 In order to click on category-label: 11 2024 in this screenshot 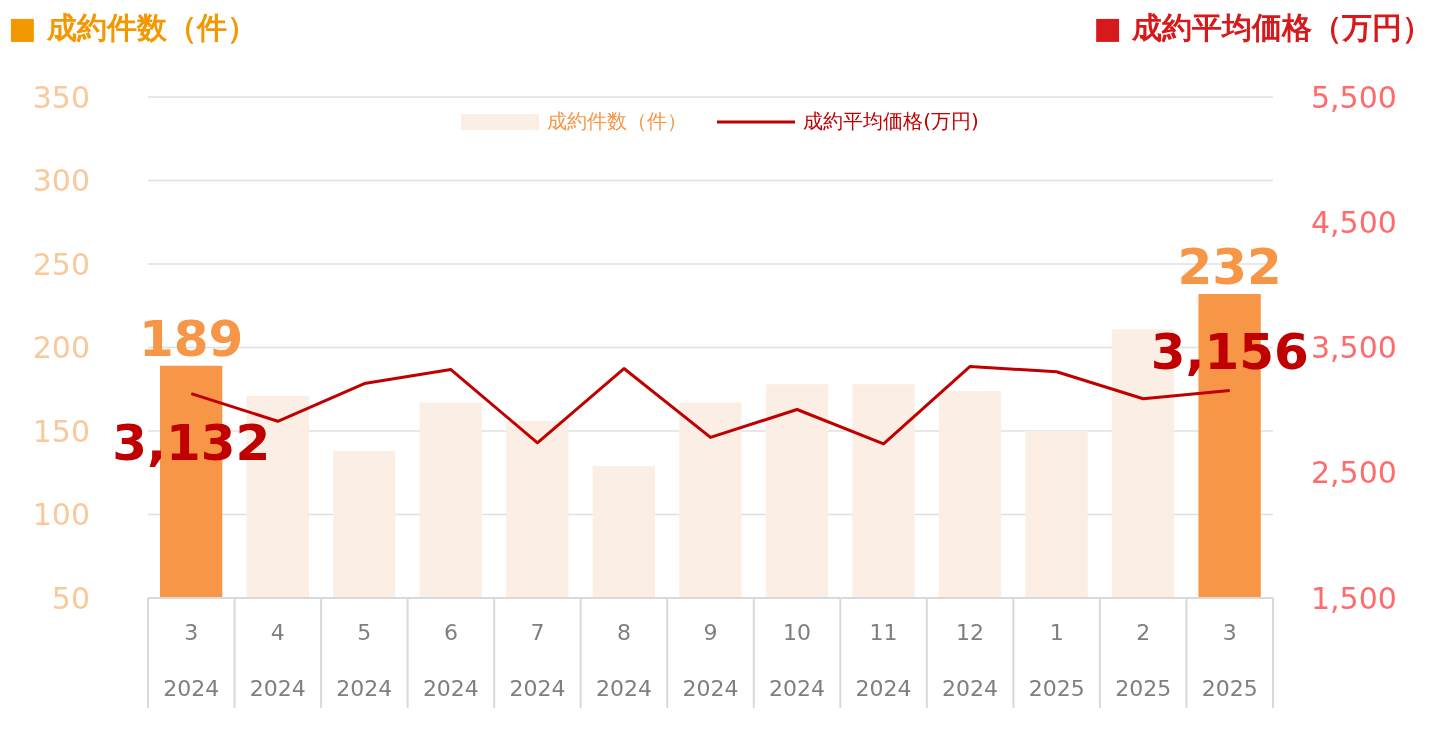, I will do `click(883, 660)`.